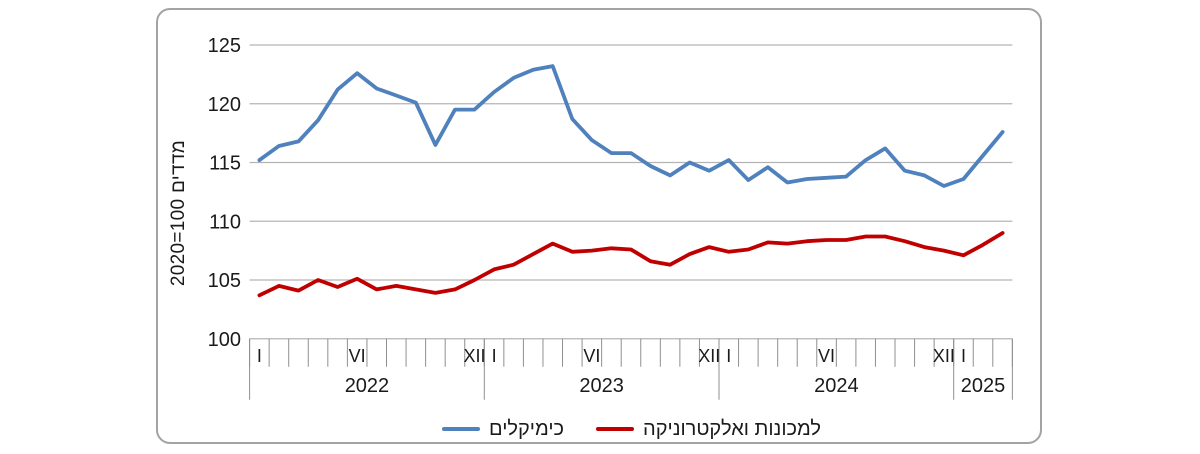 The image size is (1200, 454). I want to click on y-axis-title-text: מדדים, so click(178, 166).